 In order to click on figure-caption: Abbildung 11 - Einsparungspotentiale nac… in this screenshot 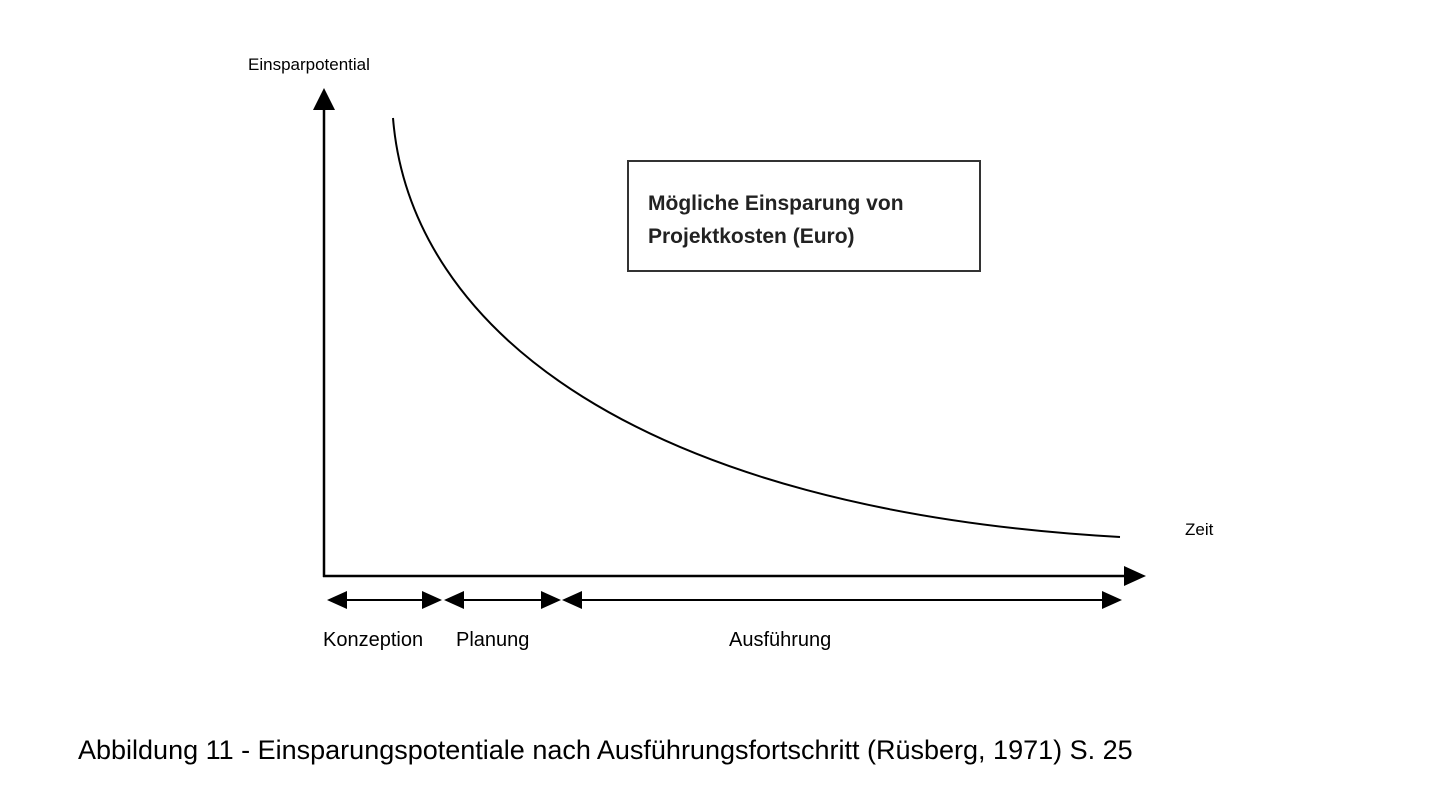, I will do `click(605, 750)`.